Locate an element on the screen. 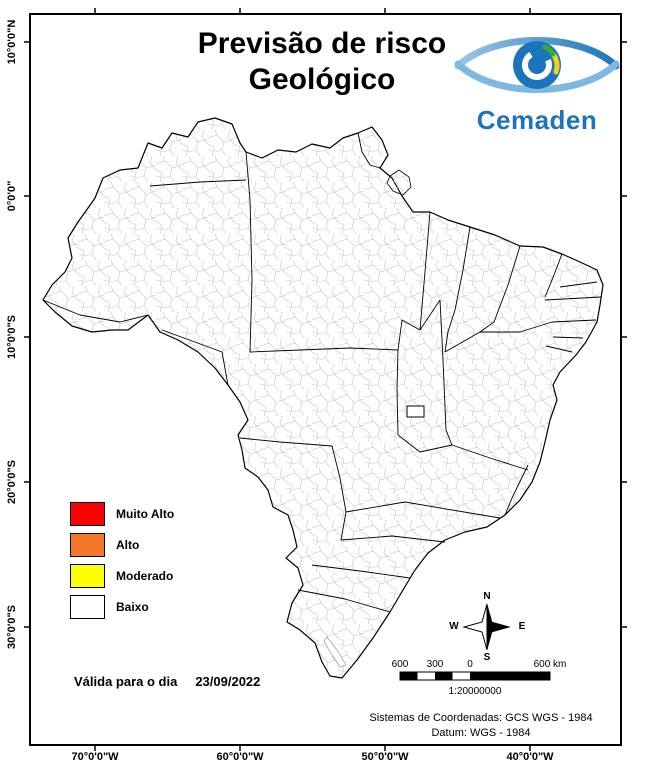 The width and height of the screenshot is (645, 768). compass-s-label: S is located at coordinates (487, 657).